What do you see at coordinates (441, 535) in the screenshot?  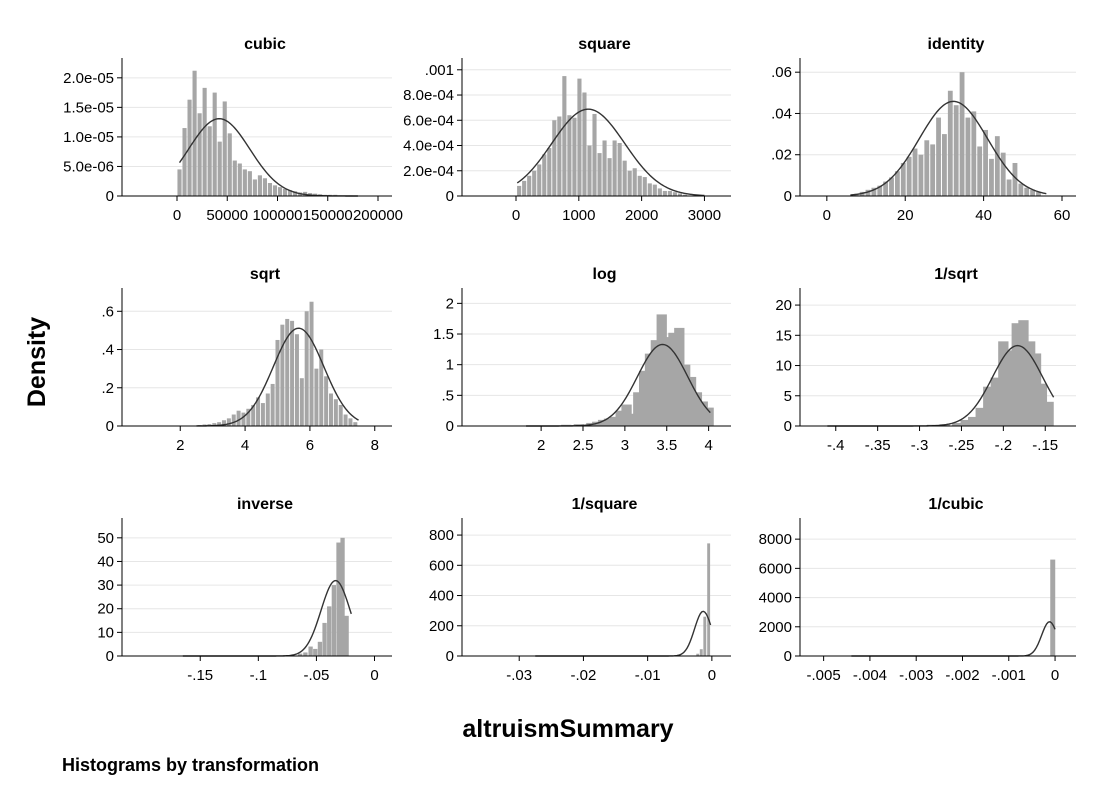 I see `y-tick-label: 800` at bounding box center [441, 535].